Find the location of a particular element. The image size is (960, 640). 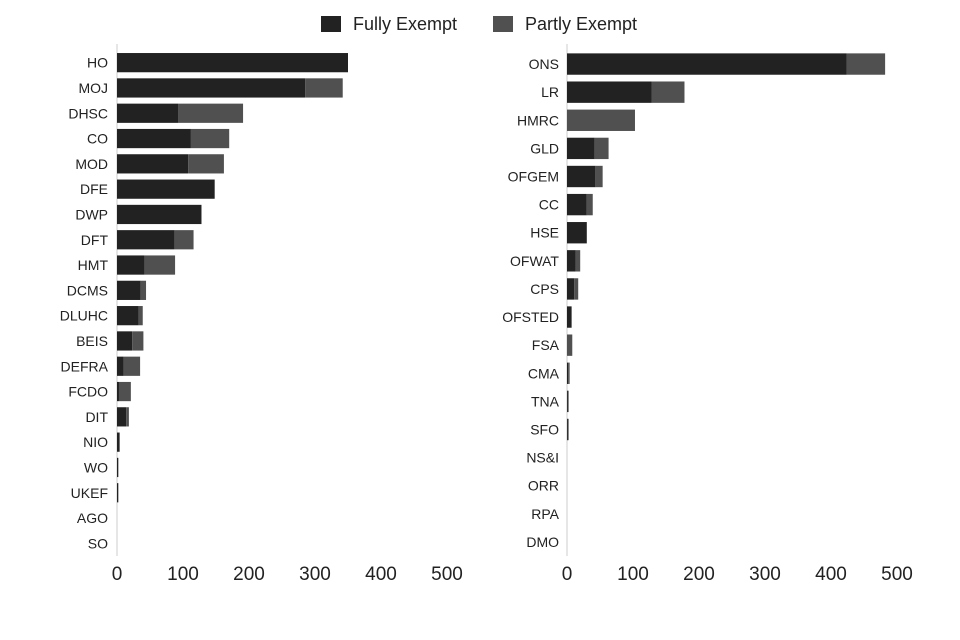

bar-ofwat-fully-exempt is located at coordinates (571, 261).